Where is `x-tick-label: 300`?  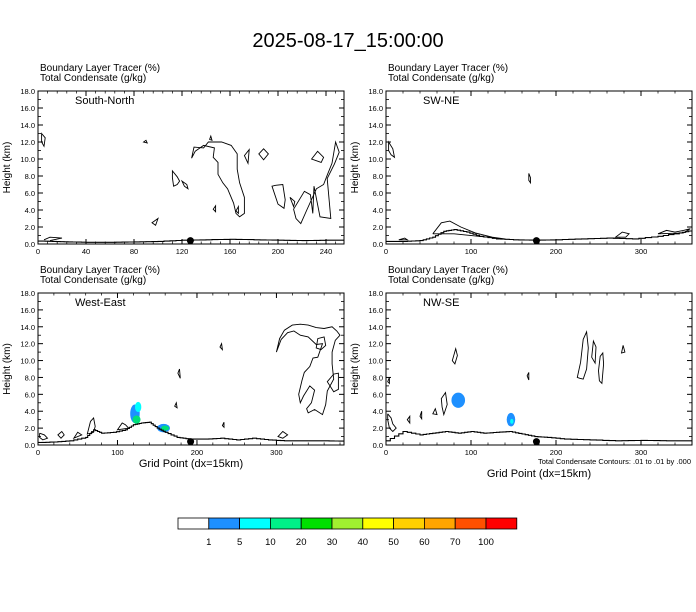
x-tick-label: 300 is located at coordinates (641, 251).